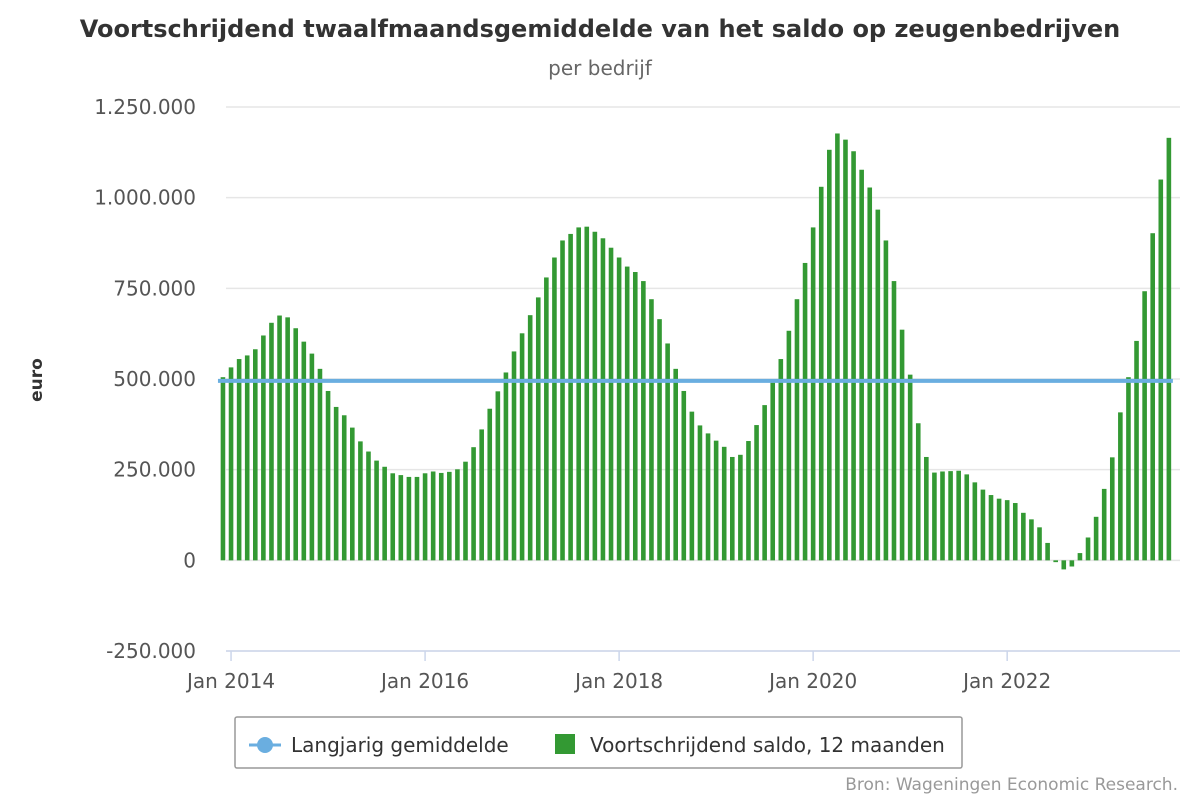 The height and width of the screenshot is (800, 1200). What do you see at coordinates (379, 745) in the screenshot?
I see `legend-item-average: Langjarig gemiddelde` at bounding box center [379, 745].